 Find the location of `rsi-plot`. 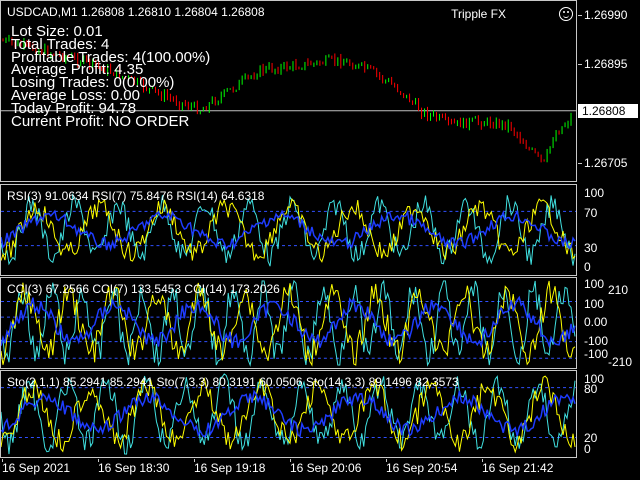

rsi-plot is located at coordinates (288, 230).